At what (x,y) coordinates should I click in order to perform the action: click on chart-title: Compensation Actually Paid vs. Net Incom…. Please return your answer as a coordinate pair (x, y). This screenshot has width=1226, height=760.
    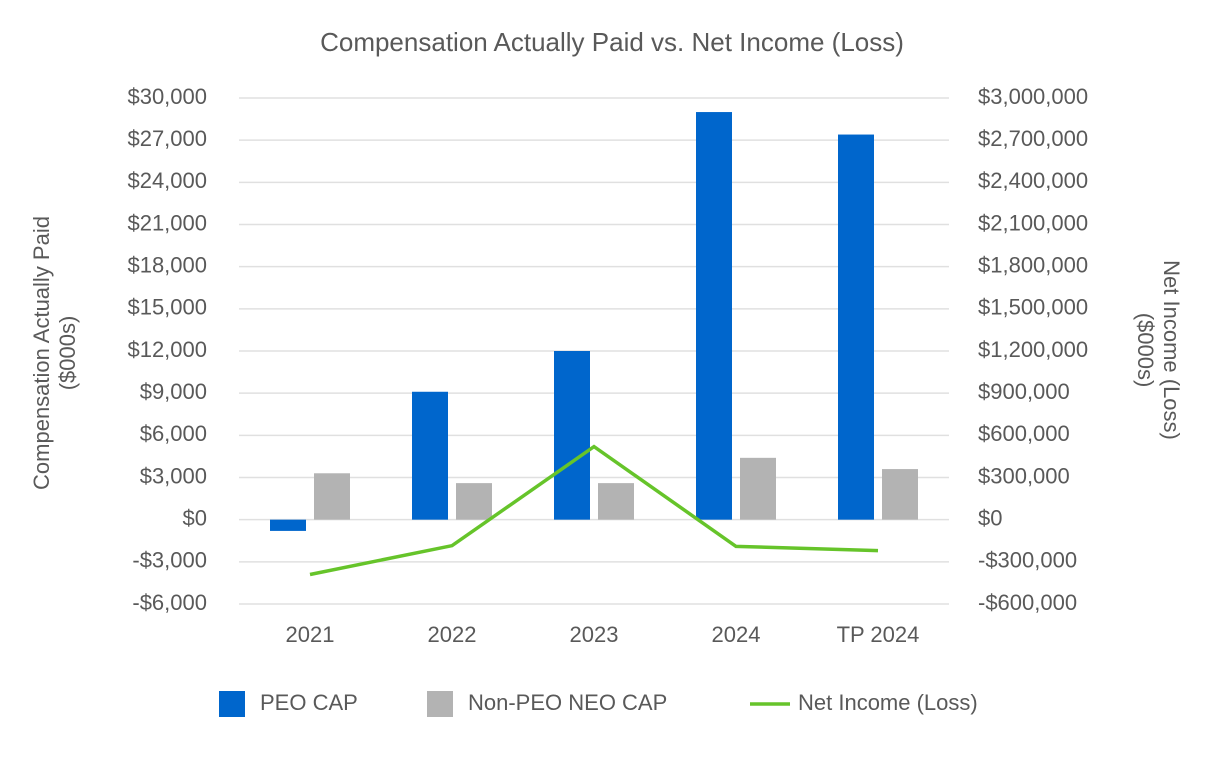
    Looking at the image, I should click on (612, 42).